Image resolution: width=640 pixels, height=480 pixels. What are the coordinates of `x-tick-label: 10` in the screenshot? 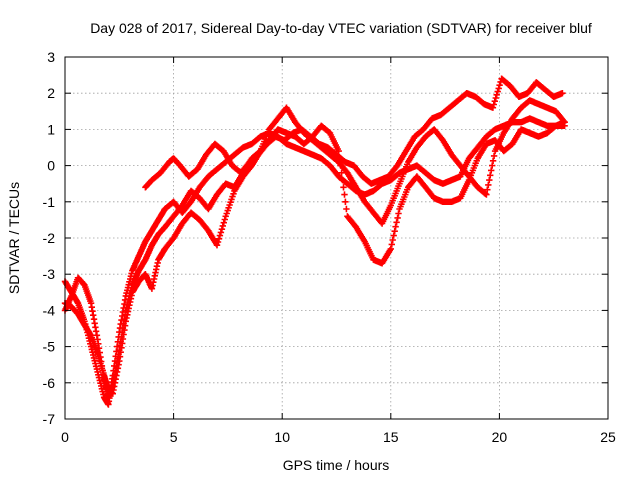 It's located at (282, 437).